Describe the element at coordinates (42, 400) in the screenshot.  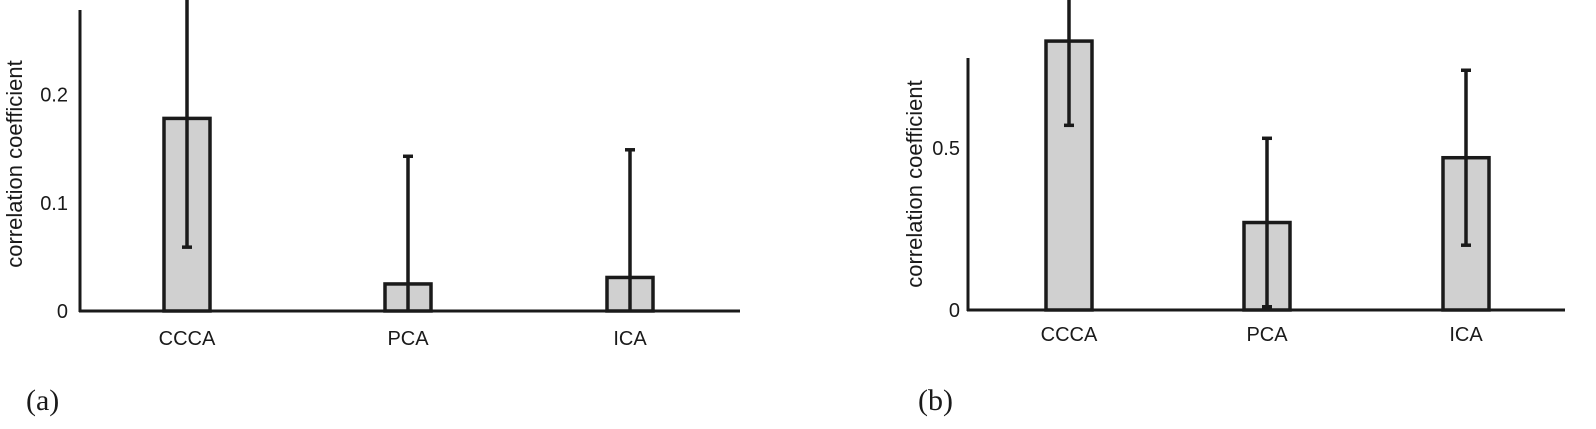
I see `panel-label: (a)` at that location.